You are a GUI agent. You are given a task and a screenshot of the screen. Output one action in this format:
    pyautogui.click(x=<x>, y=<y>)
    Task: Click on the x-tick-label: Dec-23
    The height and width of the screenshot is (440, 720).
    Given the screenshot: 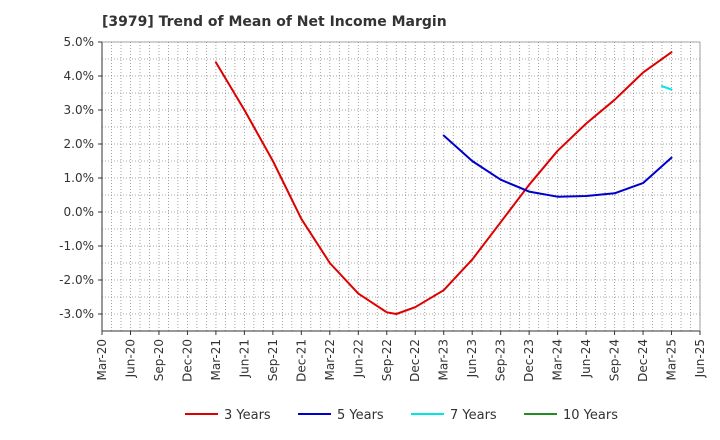 What is the action you would take?
    pyautogui.click(x=529, y=360)
    